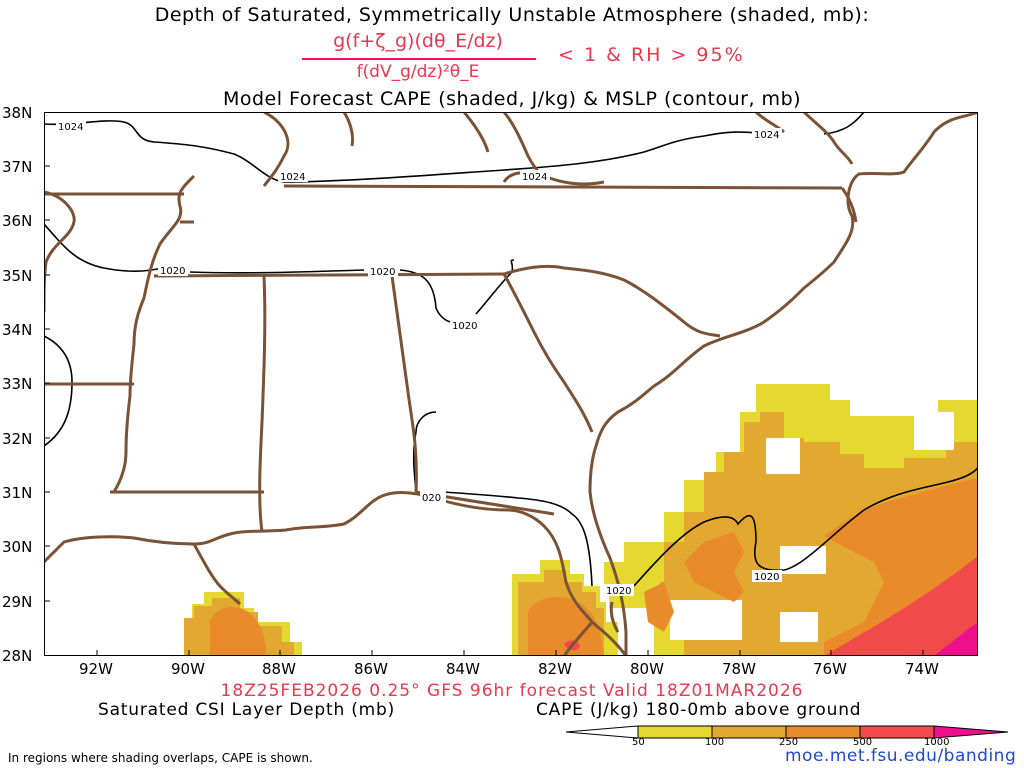 This screenshot has width=1024, height=768. Describe the element at coordinates (17, 384) in the screenshot. I see `lat-label: 33N` at that location.